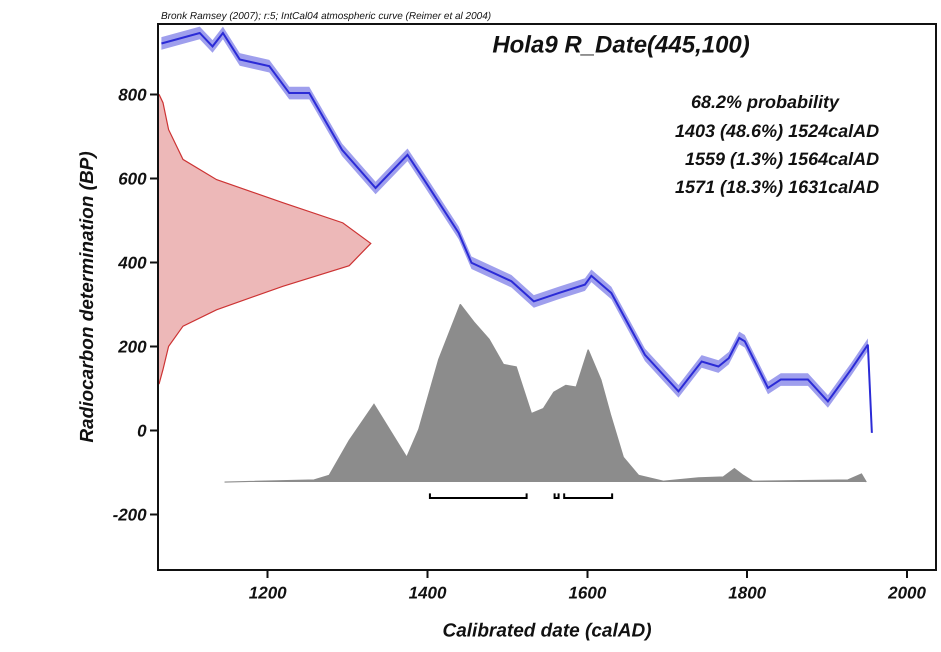  I want to click on y-tick-label: 600, so click(133, 178).